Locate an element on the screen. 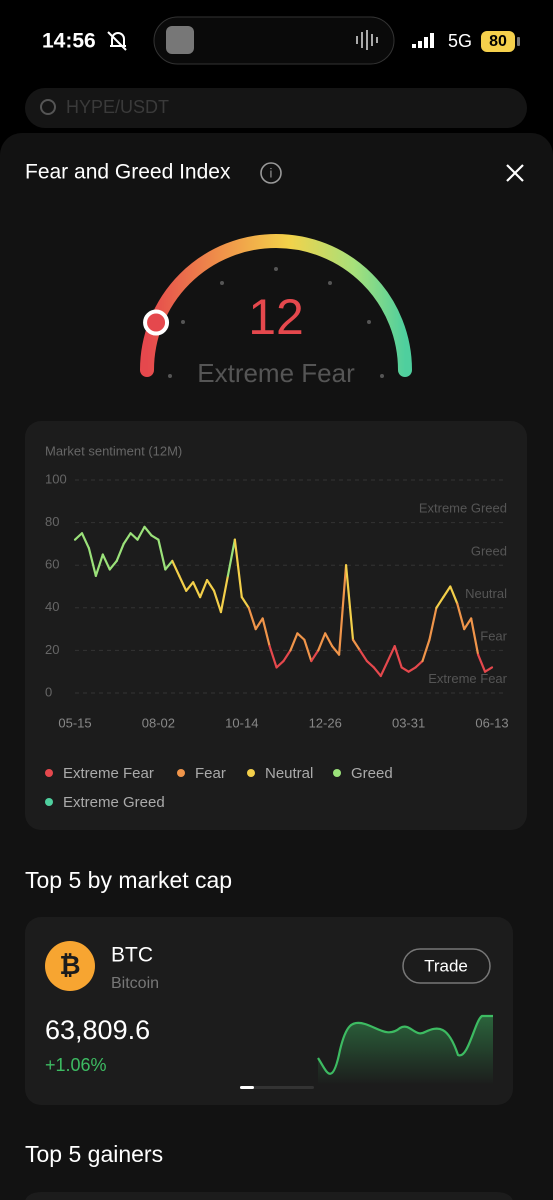 The image size is (553, 1200). search-bar is located at coordinates (276, 108).